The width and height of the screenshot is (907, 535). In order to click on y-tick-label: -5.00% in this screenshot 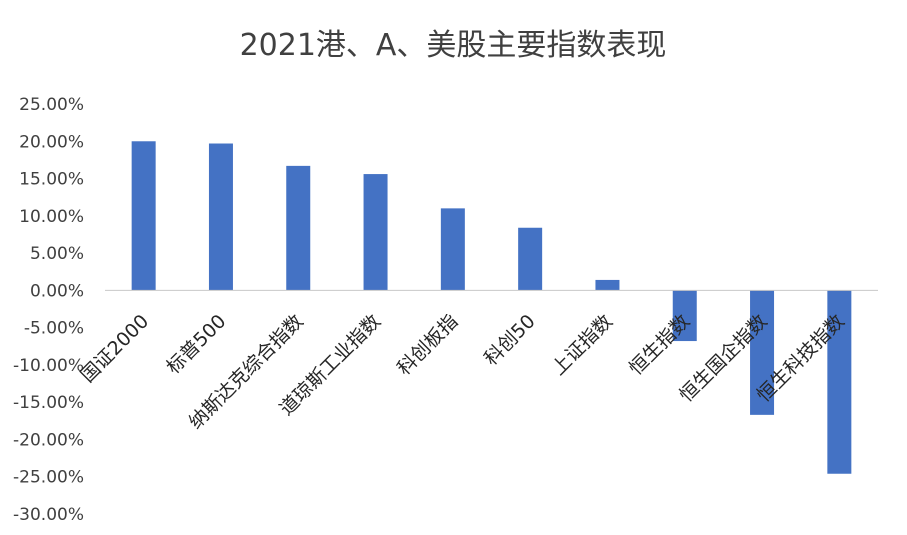, I will do `click(54, 329)`.